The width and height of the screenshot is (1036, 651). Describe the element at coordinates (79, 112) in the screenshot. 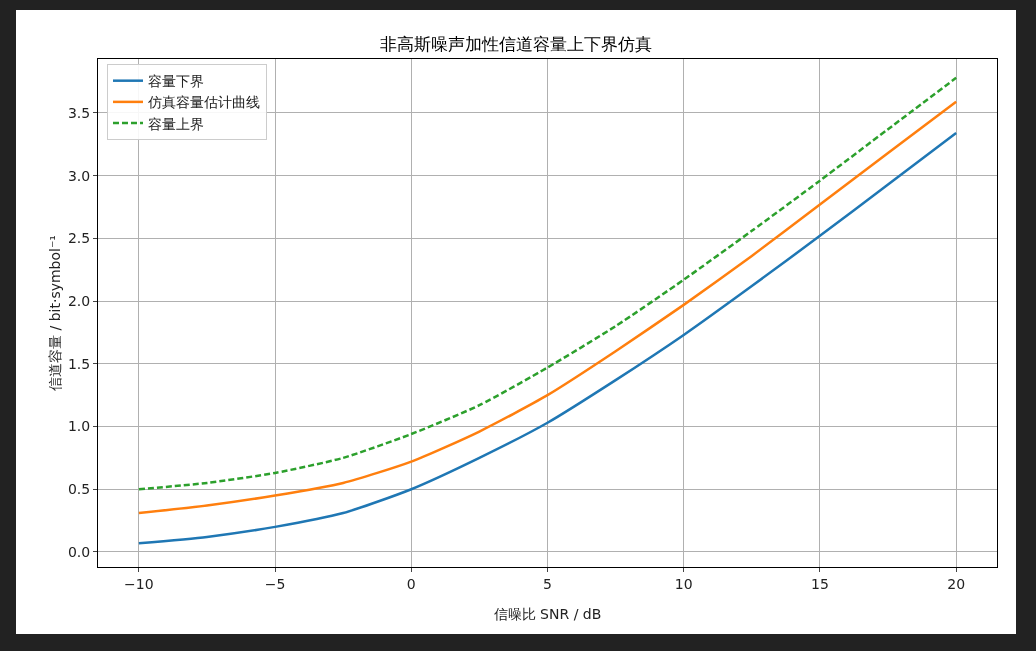

I see `y-tick-label: 3.5` at that location.